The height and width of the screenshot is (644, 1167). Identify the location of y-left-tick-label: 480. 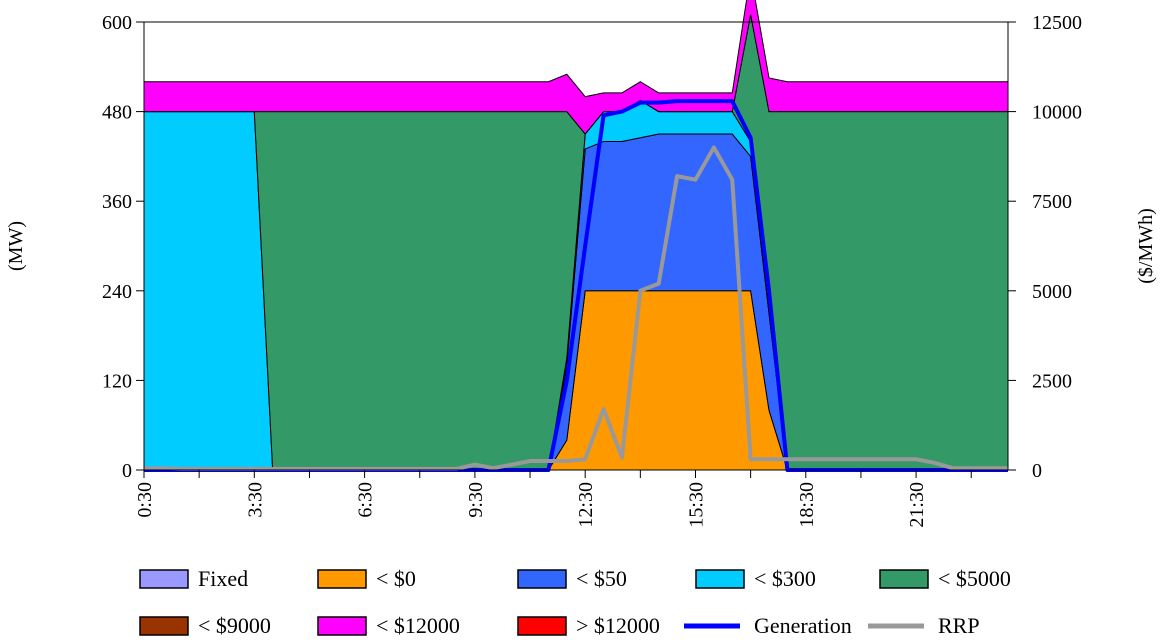
(117, 113).